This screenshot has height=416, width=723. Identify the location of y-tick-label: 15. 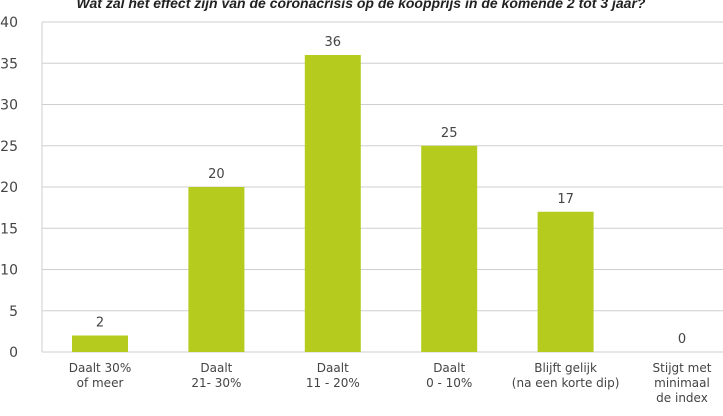
(9, 229).